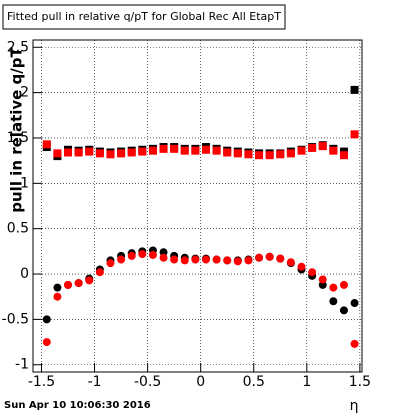  What do you see at coordinates (24, 93) in the screenshot?
I see `y-tick-label: 2` at bounding box center [24, 93].